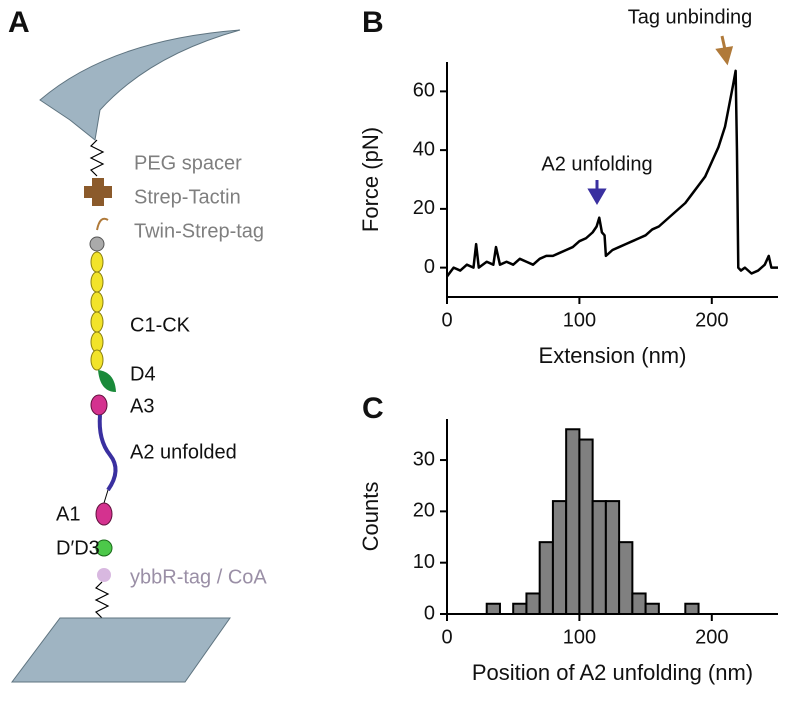 The width and height of the screenshot is (796, 708). I want to click on a3, so click(99, 405).